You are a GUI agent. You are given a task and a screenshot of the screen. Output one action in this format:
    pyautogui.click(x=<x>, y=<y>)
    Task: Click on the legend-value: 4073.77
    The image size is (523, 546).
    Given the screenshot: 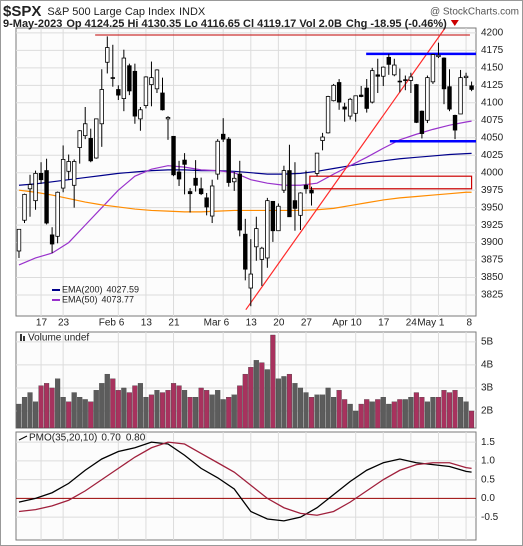 What is the action you would take?
    pyautogui.click(x=118, y=299)
    